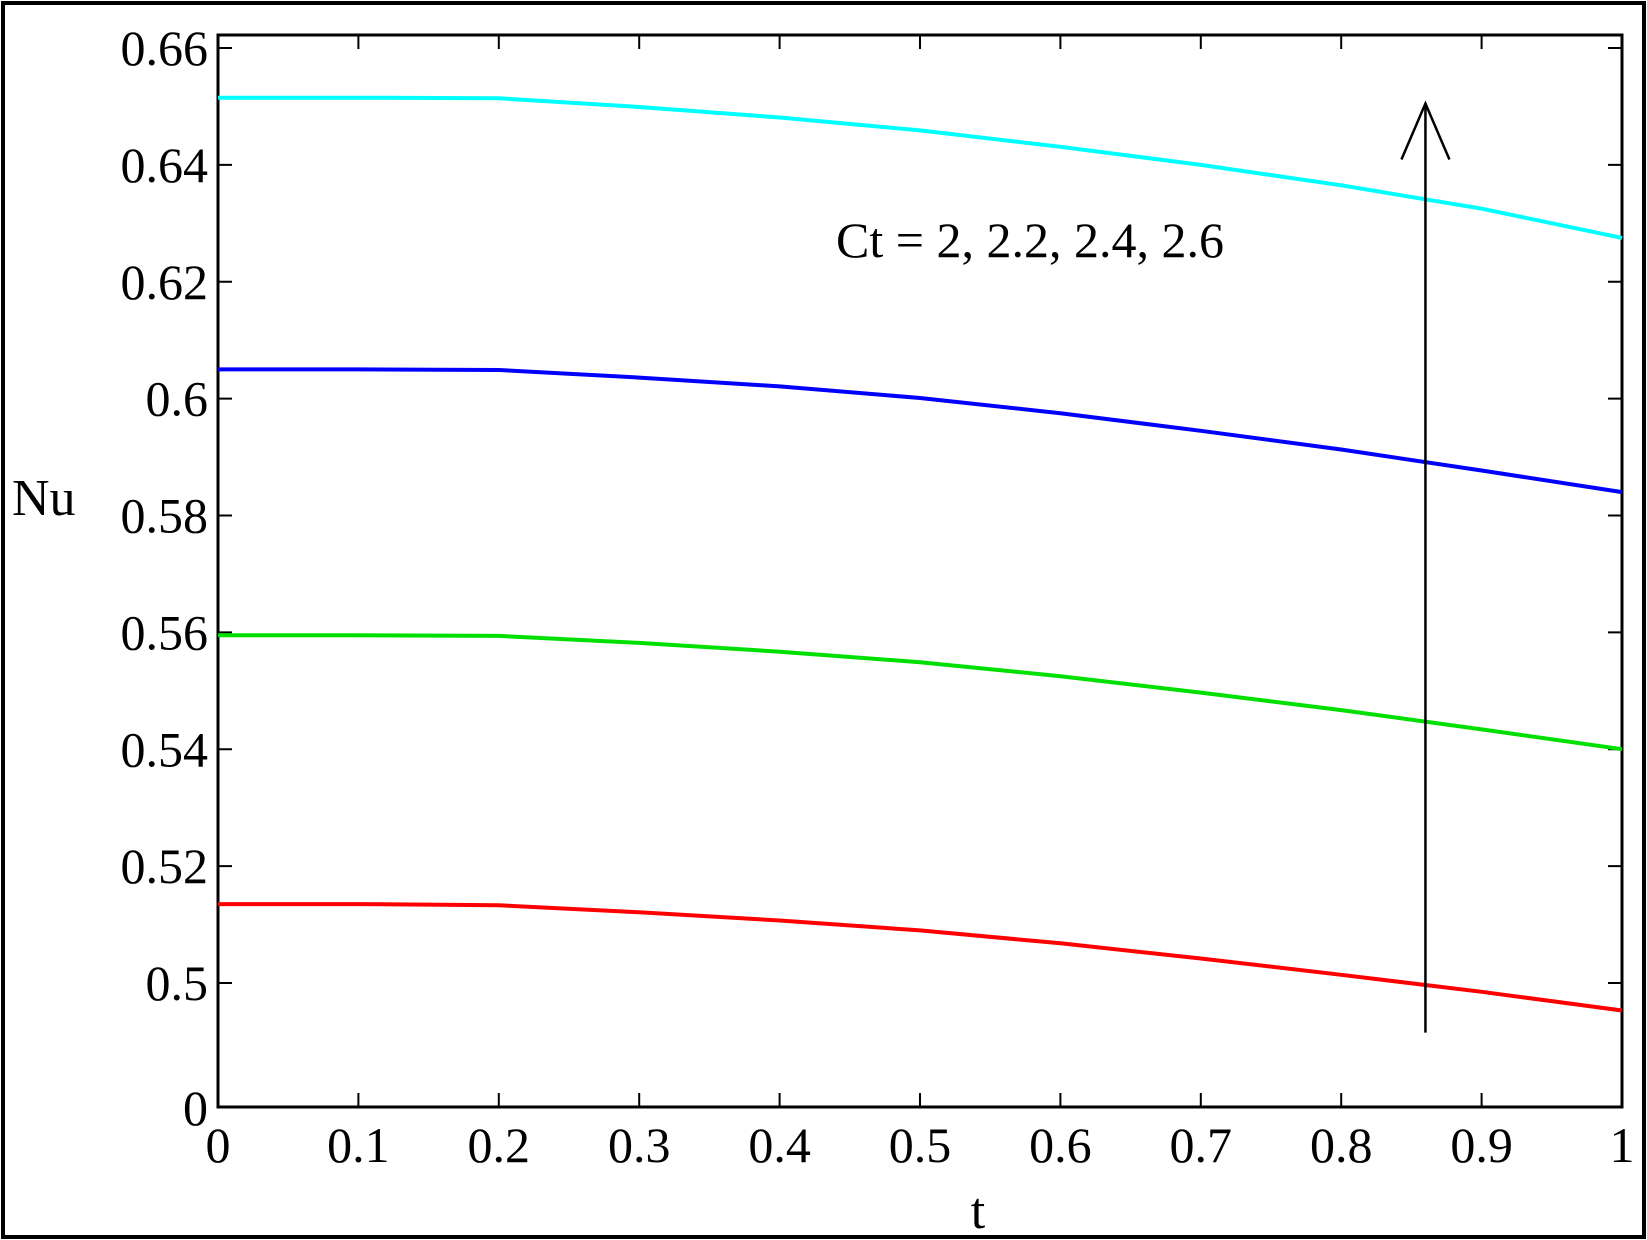 The width and height of the screenshot is (1647, 1240). I want to click on annotation-text: Ct = 2, 2.2, 2.4, 2.6, so click(1030, 240).